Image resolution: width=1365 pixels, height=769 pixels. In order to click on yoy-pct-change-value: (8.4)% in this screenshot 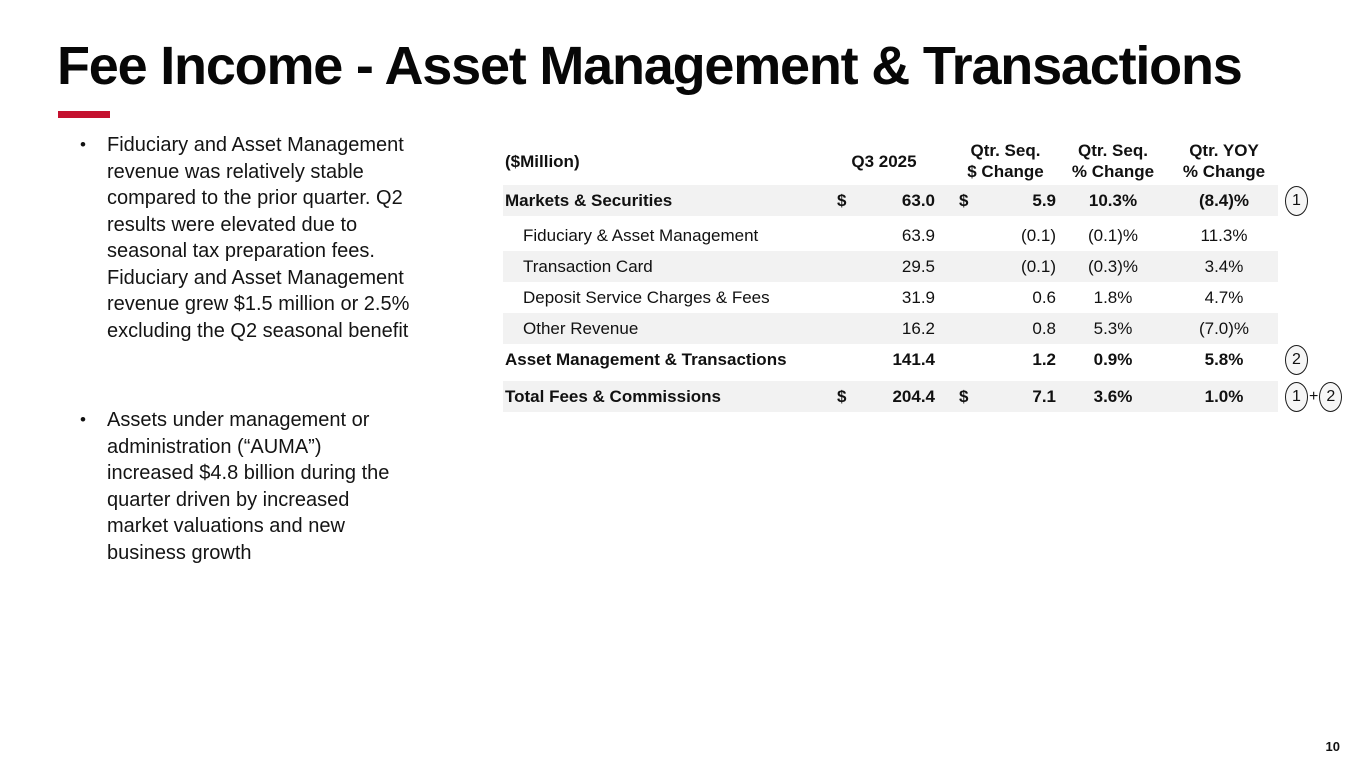, I will do `click(1224, 200)`.